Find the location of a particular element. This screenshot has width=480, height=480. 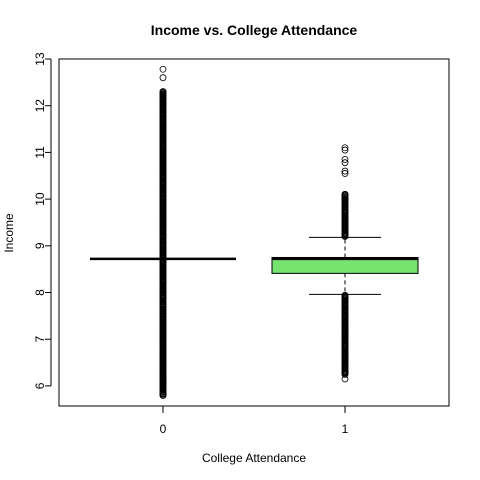

y-axis-label: Income is located at coordinates (9, 233).